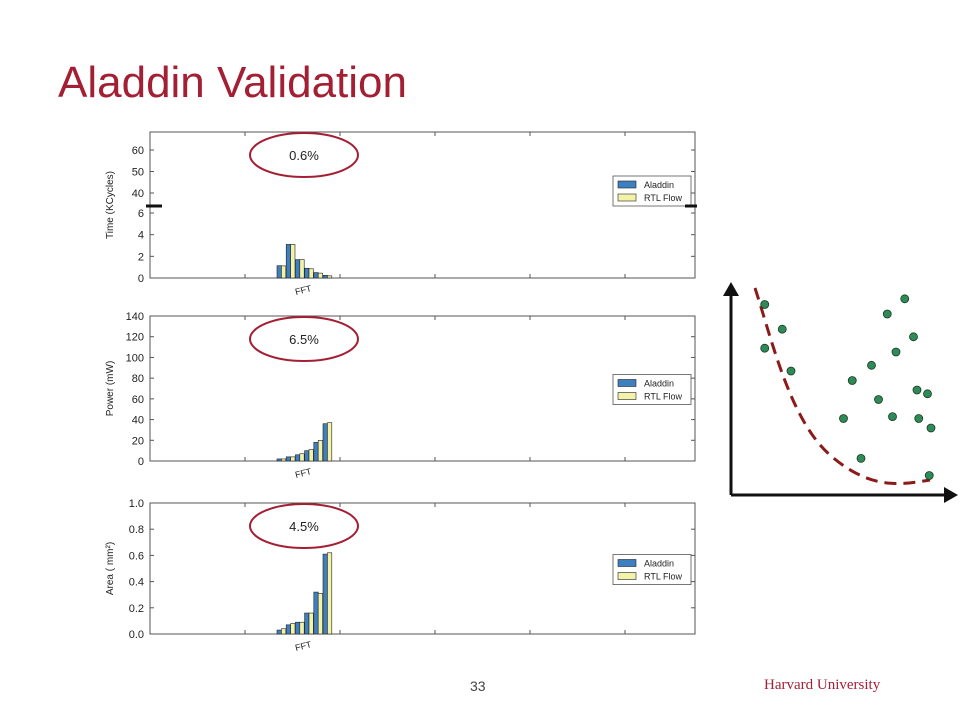  Describe the element at coordinates (136, 609) in the screenshot. I see `y-tick-label: 0.2` at that location.